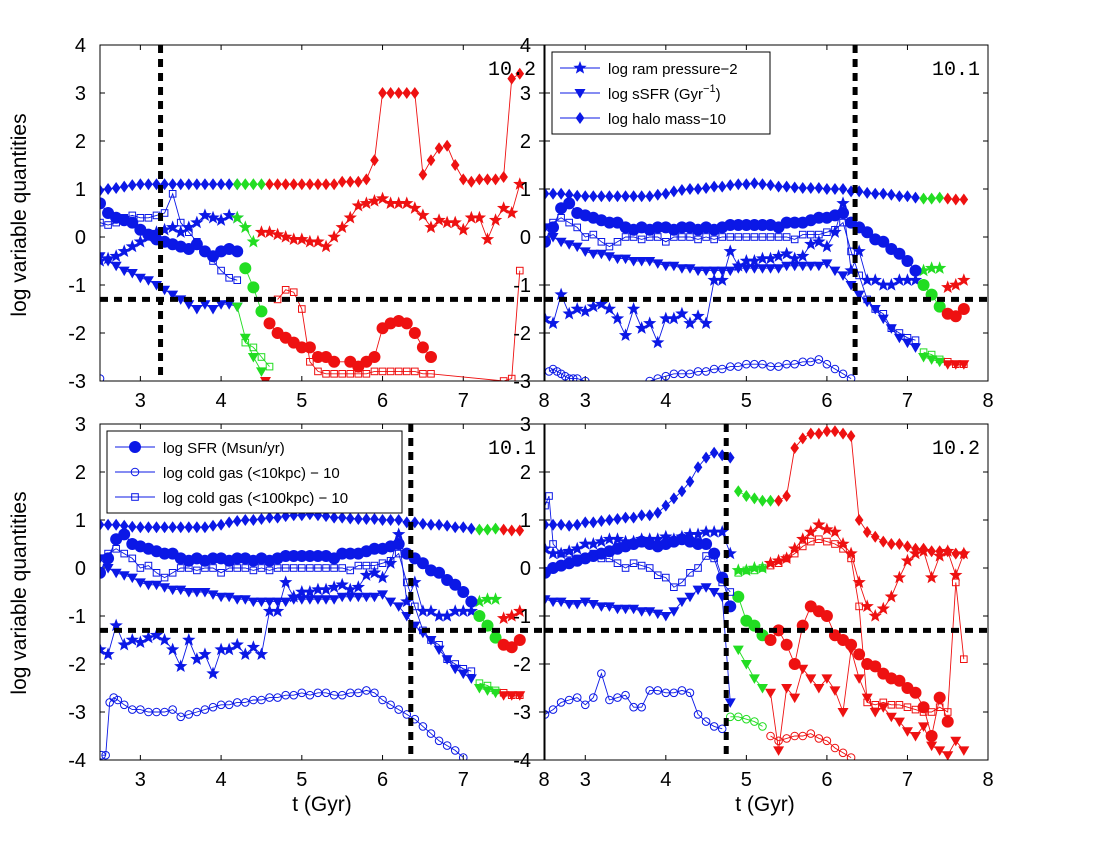 The height and width of the screenshot is (850, 1100). What do you see at coordinates (718, 94) in the screenshot?
I see `legend-suffix: )` at bounding box center [718, 94].